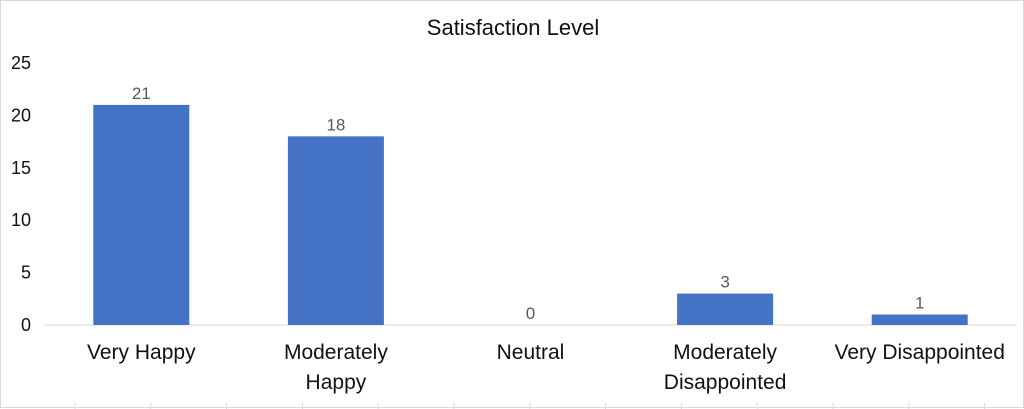  What do you see at coordinates (336, 367) in the screenshot?
I see `category-label: Moderately Happy` at bounding box center [336, 367].